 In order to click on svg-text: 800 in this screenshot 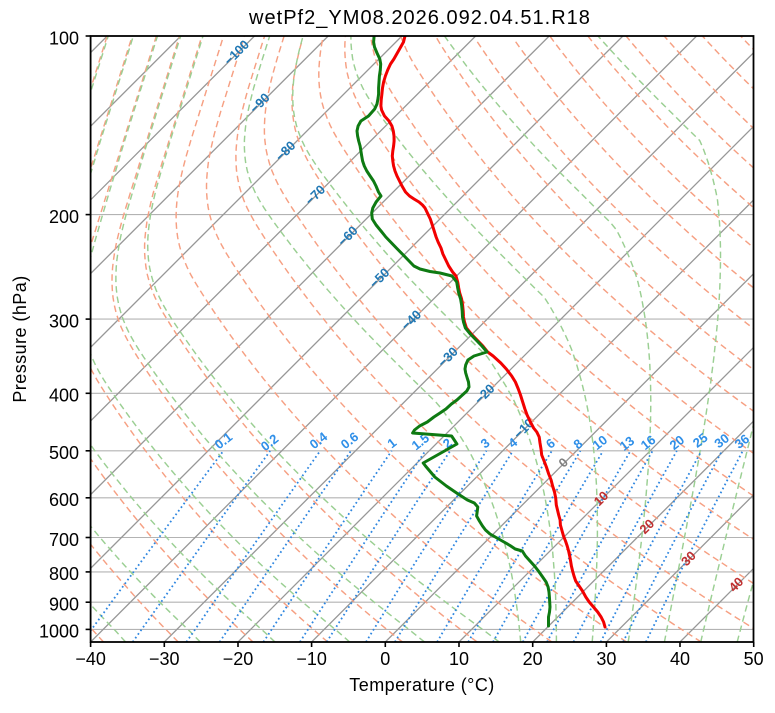, I will do `click(64, 574)`.